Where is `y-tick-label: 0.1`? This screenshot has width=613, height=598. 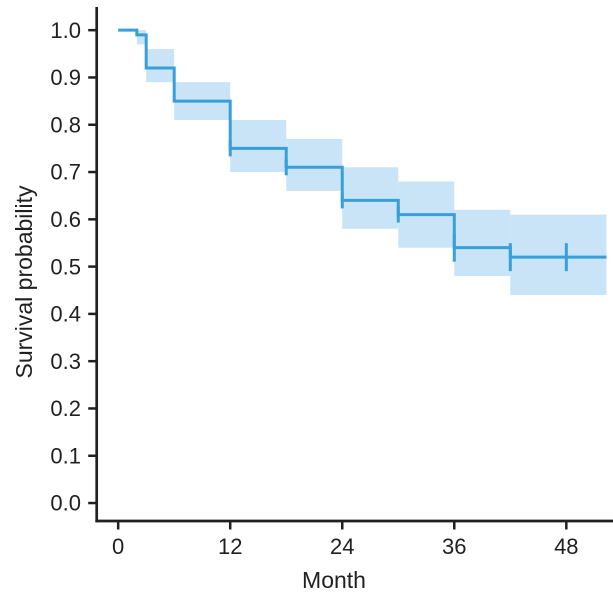 y-tick-label: 0.1 is located at coordinates (65, 455).